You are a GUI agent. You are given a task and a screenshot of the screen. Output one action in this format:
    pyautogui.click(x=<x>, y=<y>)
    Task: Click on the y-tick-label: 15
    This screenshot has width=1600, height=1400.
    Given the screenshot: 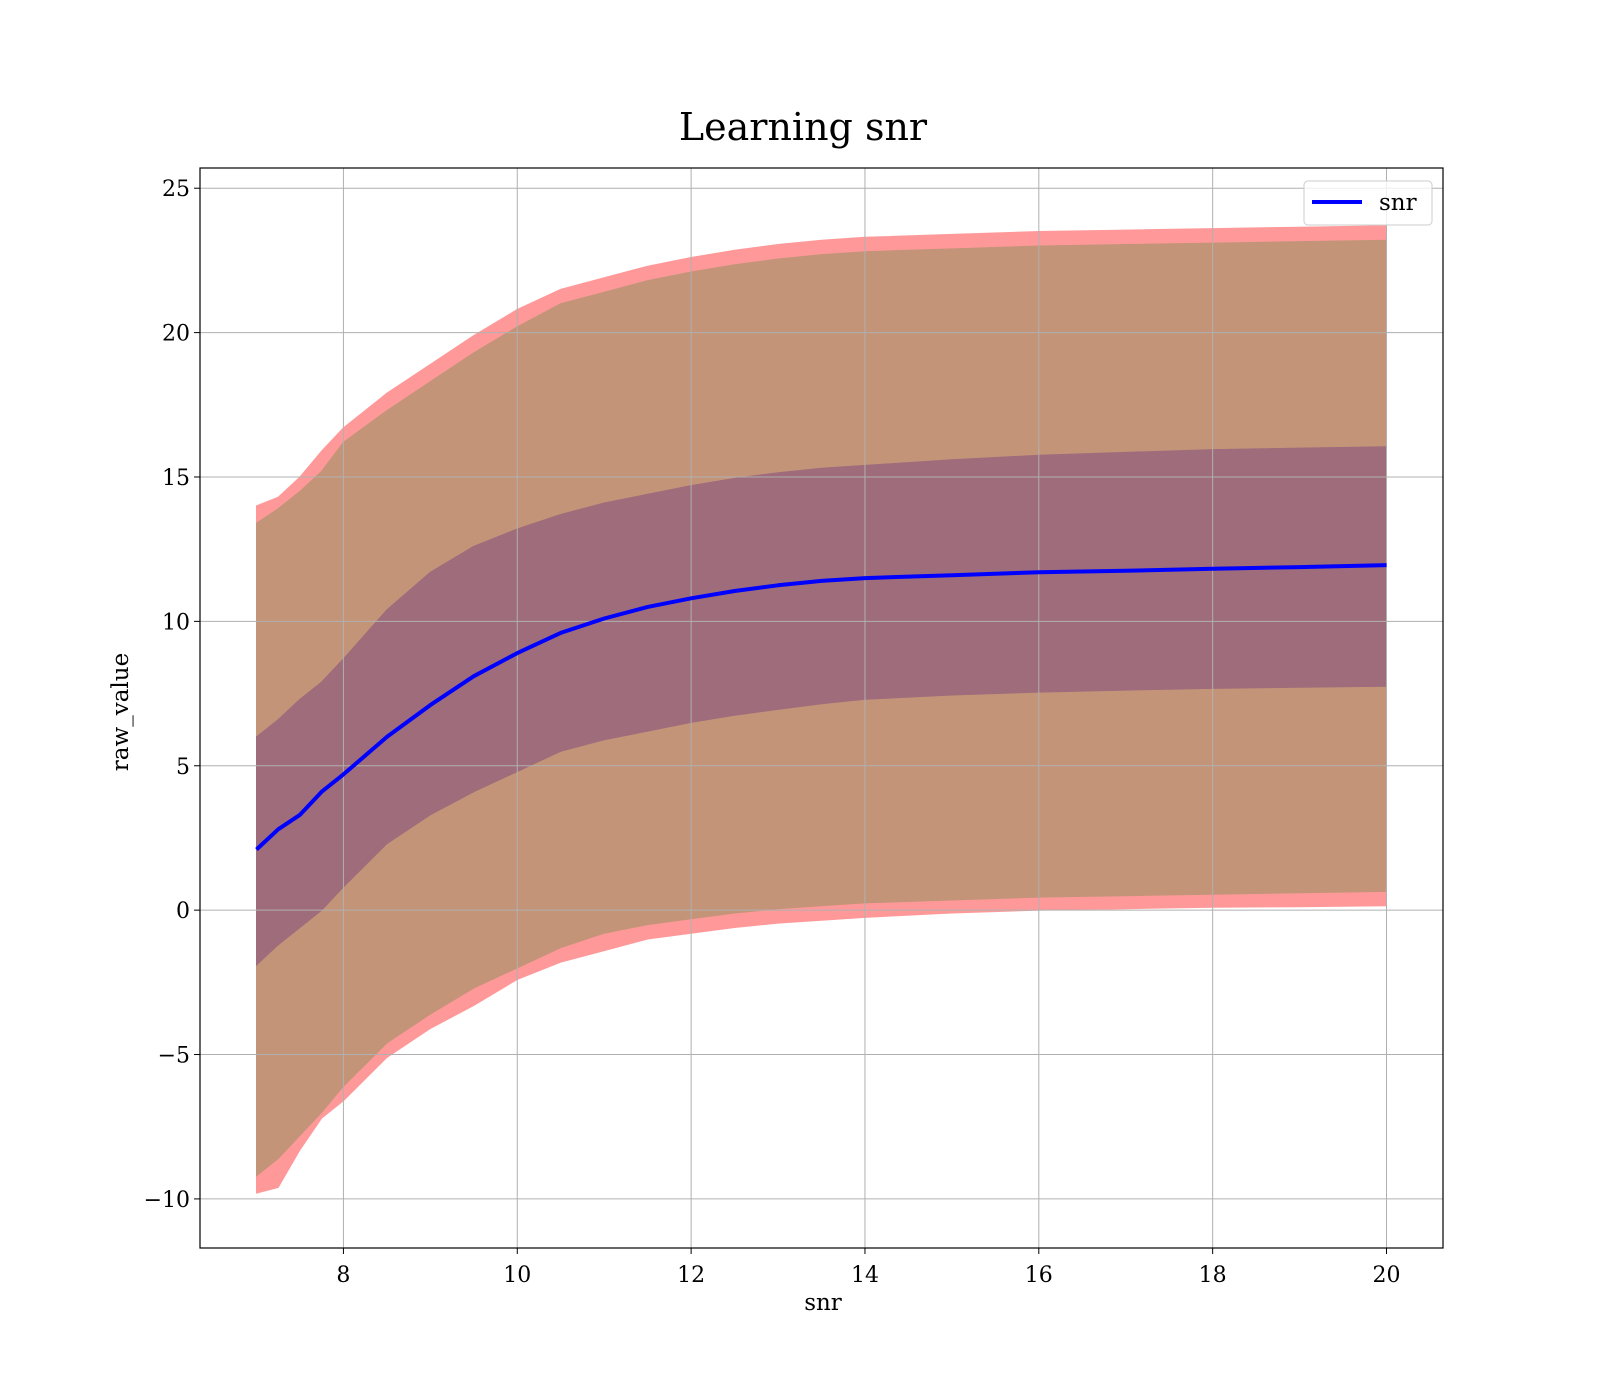 What is the action you would take?
    pyautogui.click(x=176, y=478)
    